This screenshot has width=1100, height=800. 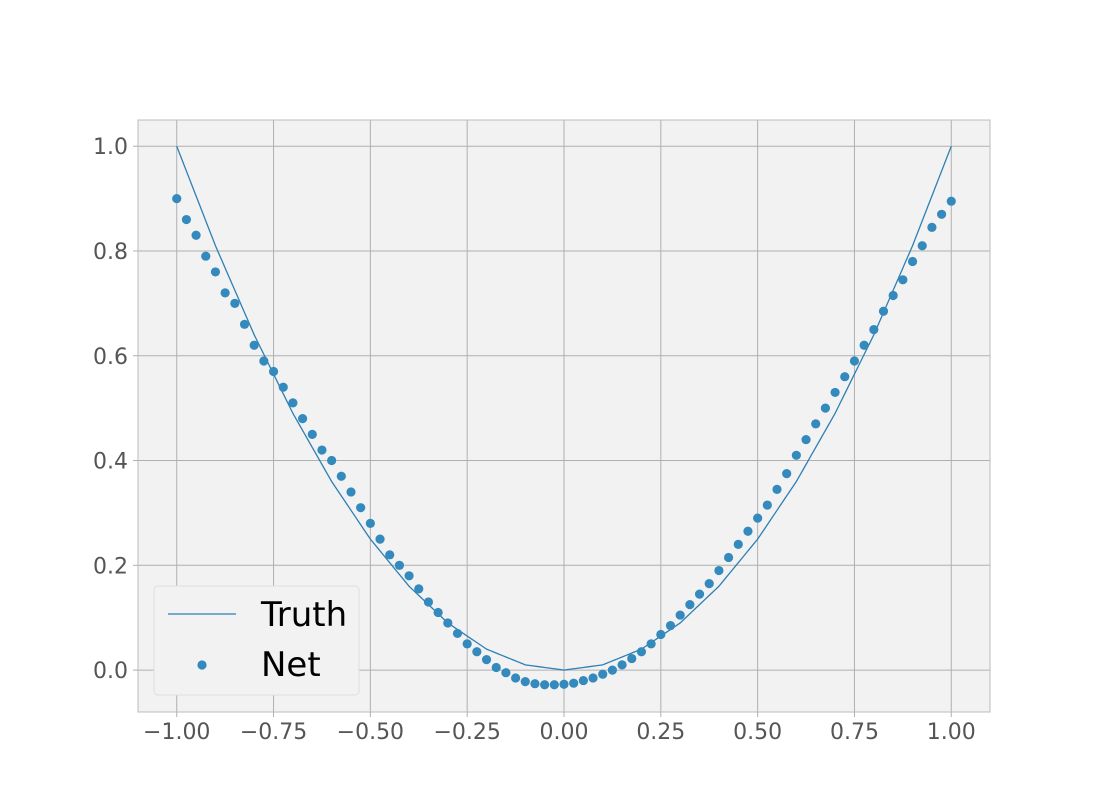 I want to click on x-tick-label: 1.00, so click(x=951, y=732).